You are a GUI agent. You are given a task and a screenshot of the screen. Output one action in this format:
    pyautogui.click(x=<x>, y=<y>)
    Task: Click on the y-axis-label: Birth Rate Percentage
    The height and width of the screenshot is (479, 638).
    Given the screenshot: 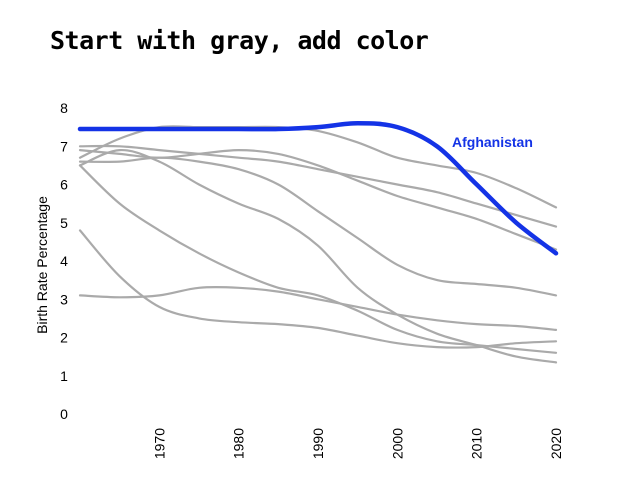 What is the action you would take?
    pyautogui.click(x=42, y=265)
    